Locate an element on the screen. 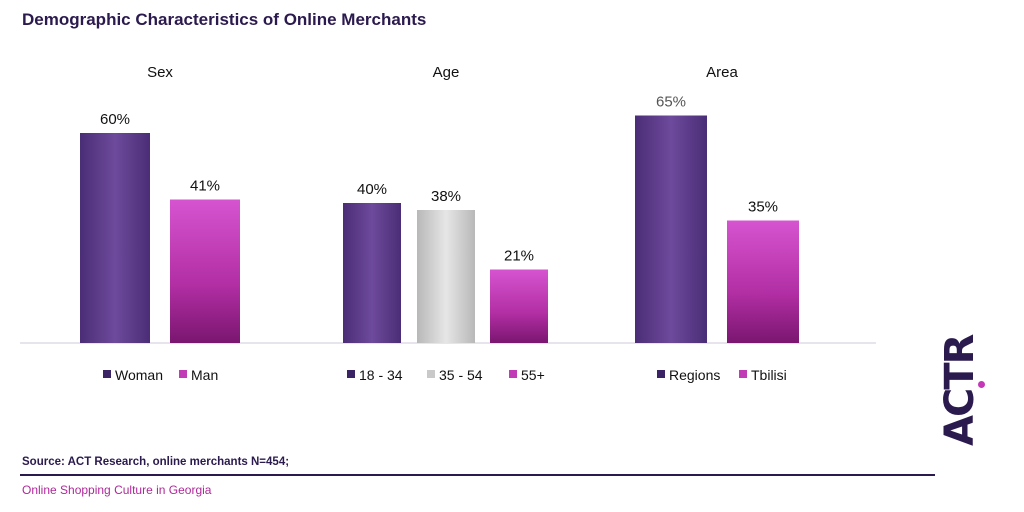 The image size is (1024, 512). legend-label: Regions is located at coordinates (694, 375).